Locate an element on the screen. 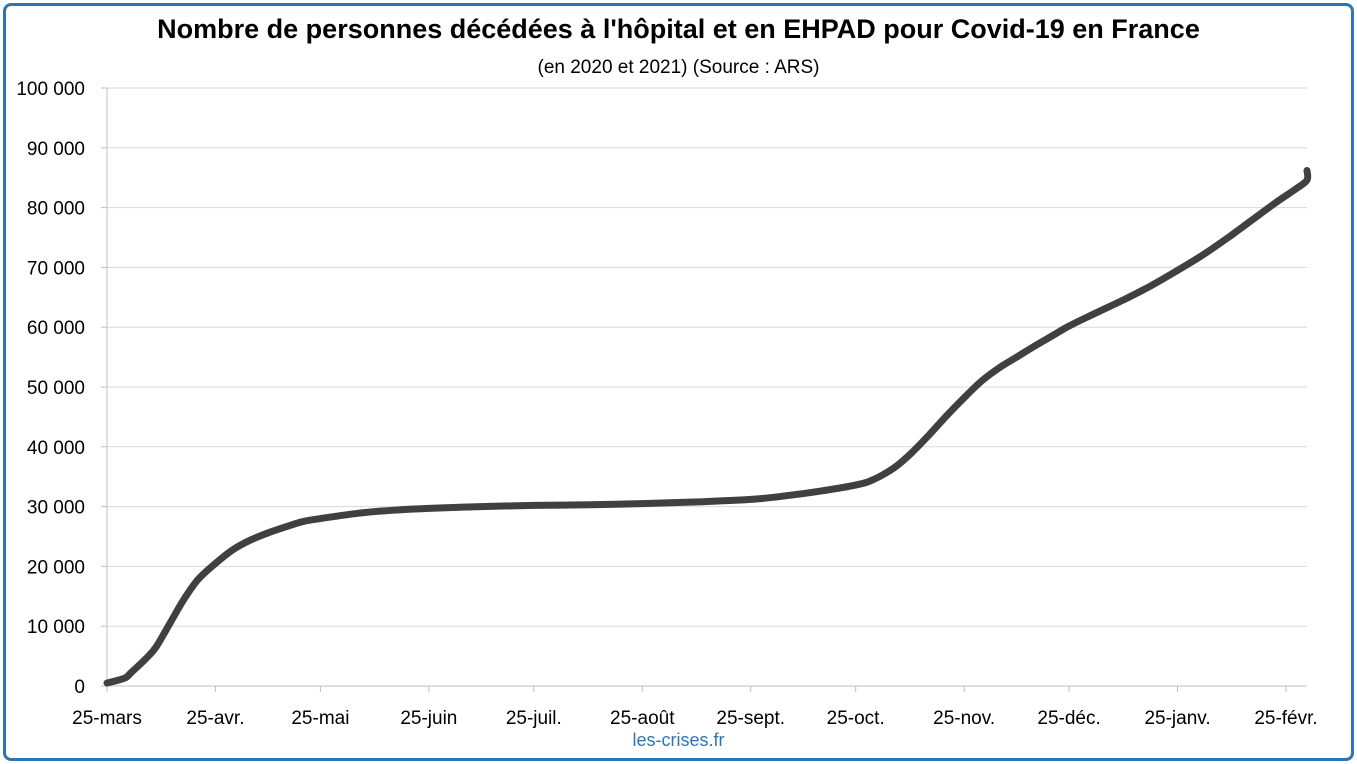 Image resolution: width=1357 pixels, height=764 pixels. y-tick-label: 60 000 is located at coordinates (56, 328).